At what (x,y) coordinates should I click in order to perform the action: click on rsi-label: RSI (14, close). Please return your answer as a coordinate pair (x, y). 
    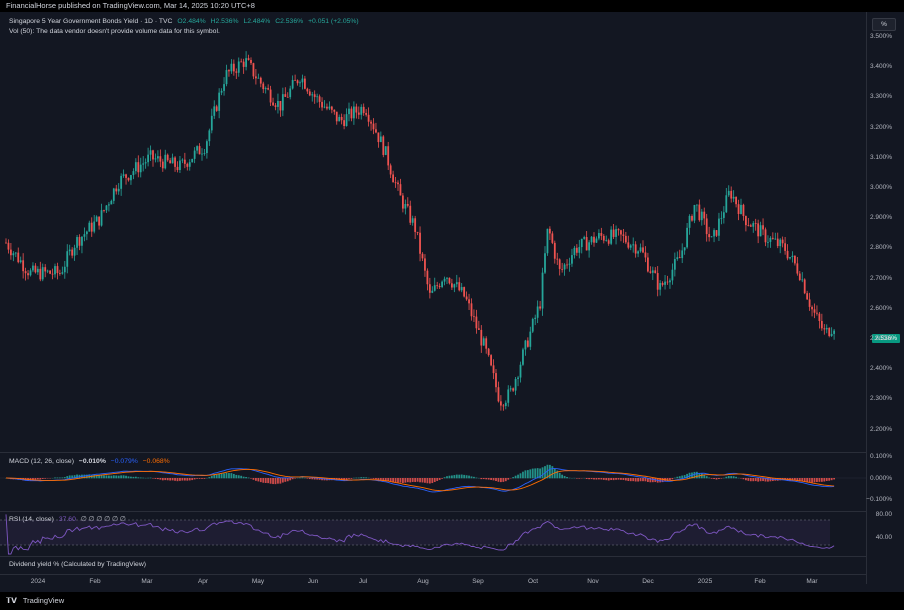
    Looking at the image, I should click on (31, 519).